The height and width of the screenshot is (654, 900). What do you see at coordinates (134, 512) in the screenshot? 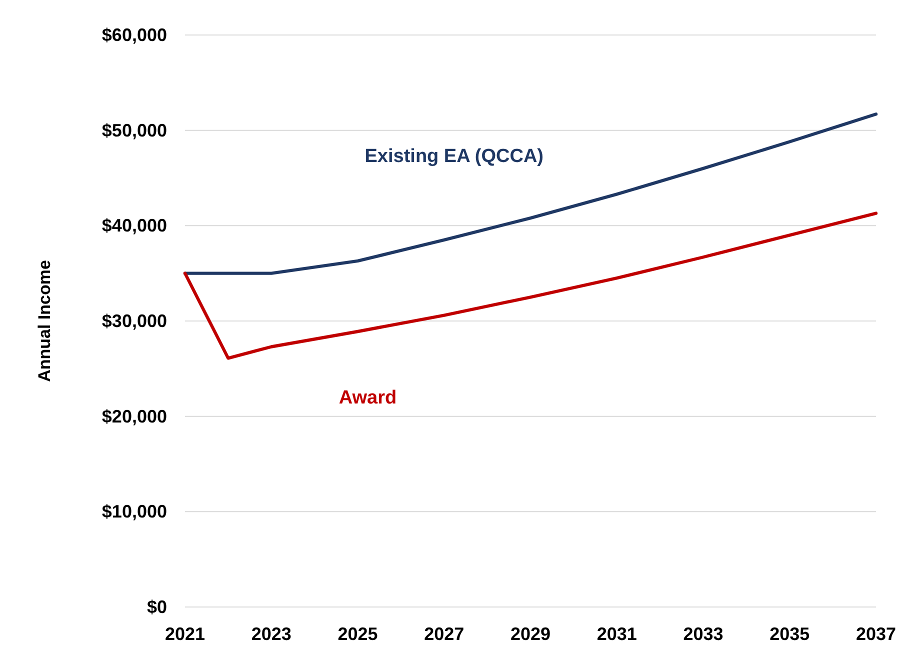
I see `y-tick-label: $10,000` at bounding box center [134, 512].